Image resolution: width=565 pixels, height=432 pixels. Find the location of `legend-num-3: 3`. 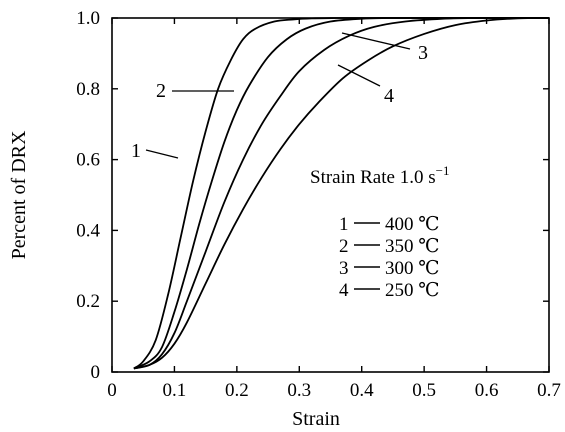

legend-num-3: 3 is located at coordinates (344, 268).